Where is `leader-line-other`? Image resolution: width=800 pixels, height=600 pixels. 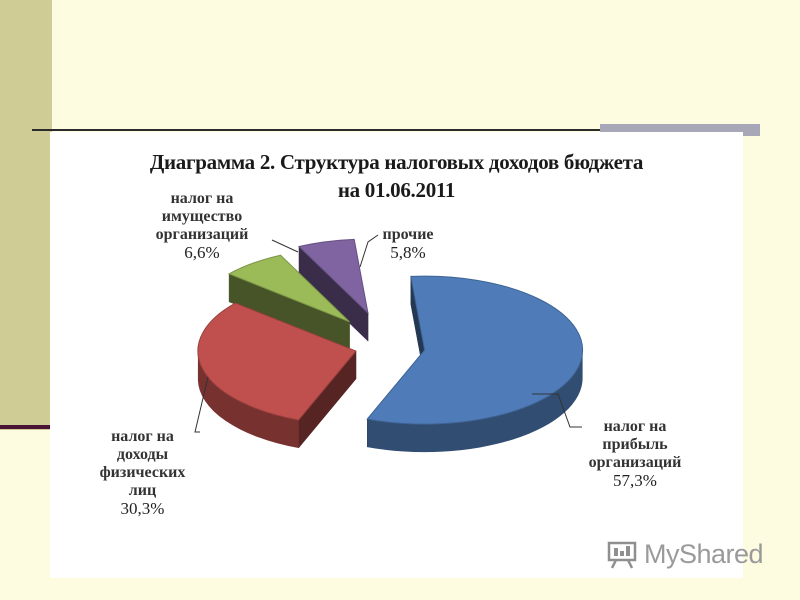
leader-line-other is located at coordinates (369, 251).